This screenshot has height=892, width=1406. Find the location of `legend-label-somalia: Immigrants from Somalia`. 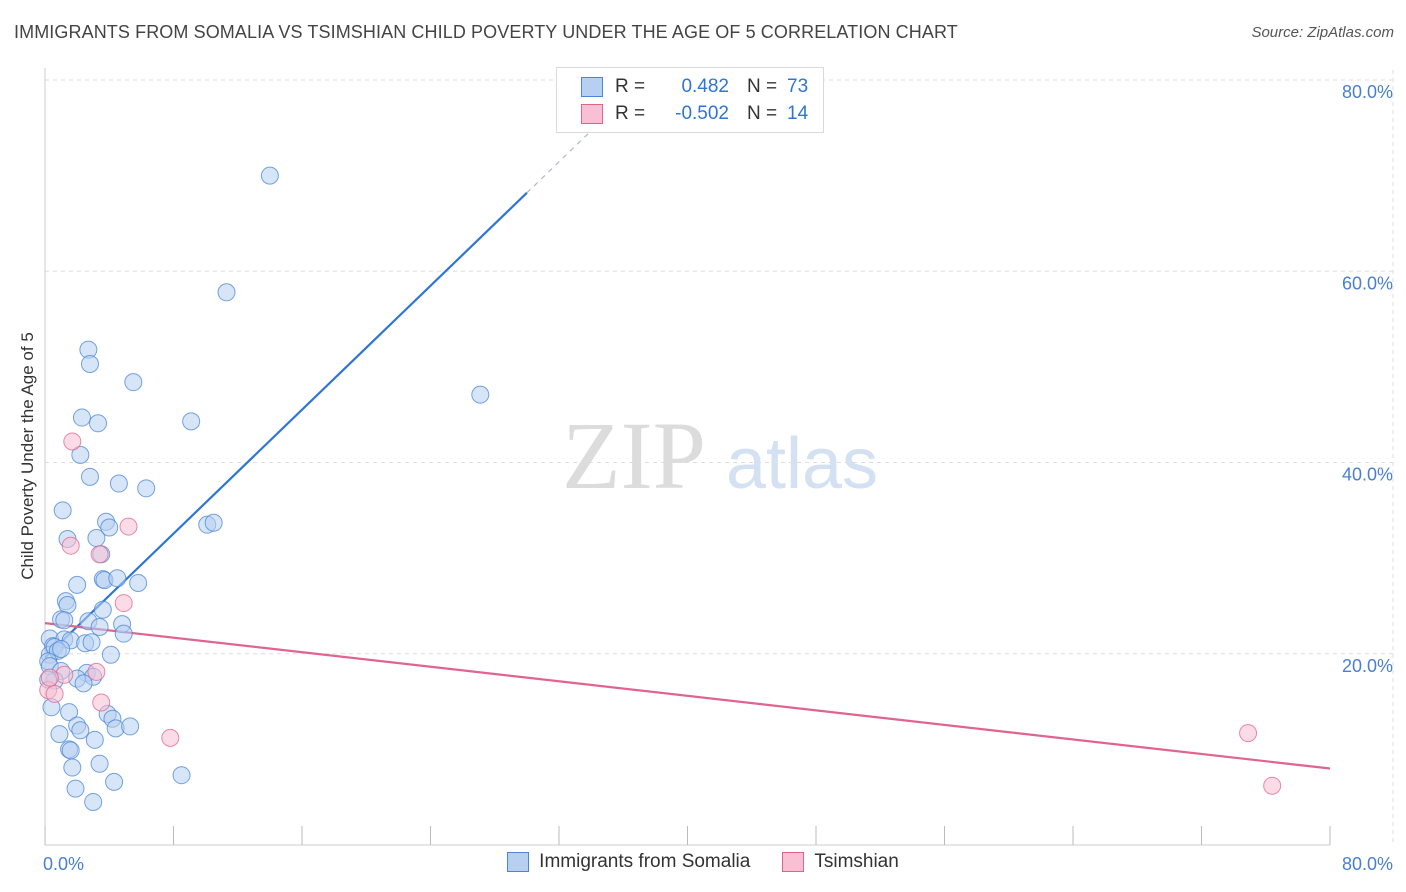

legend-label-somalia: Immigrants from Somalia is located at coordinates (645, 861).